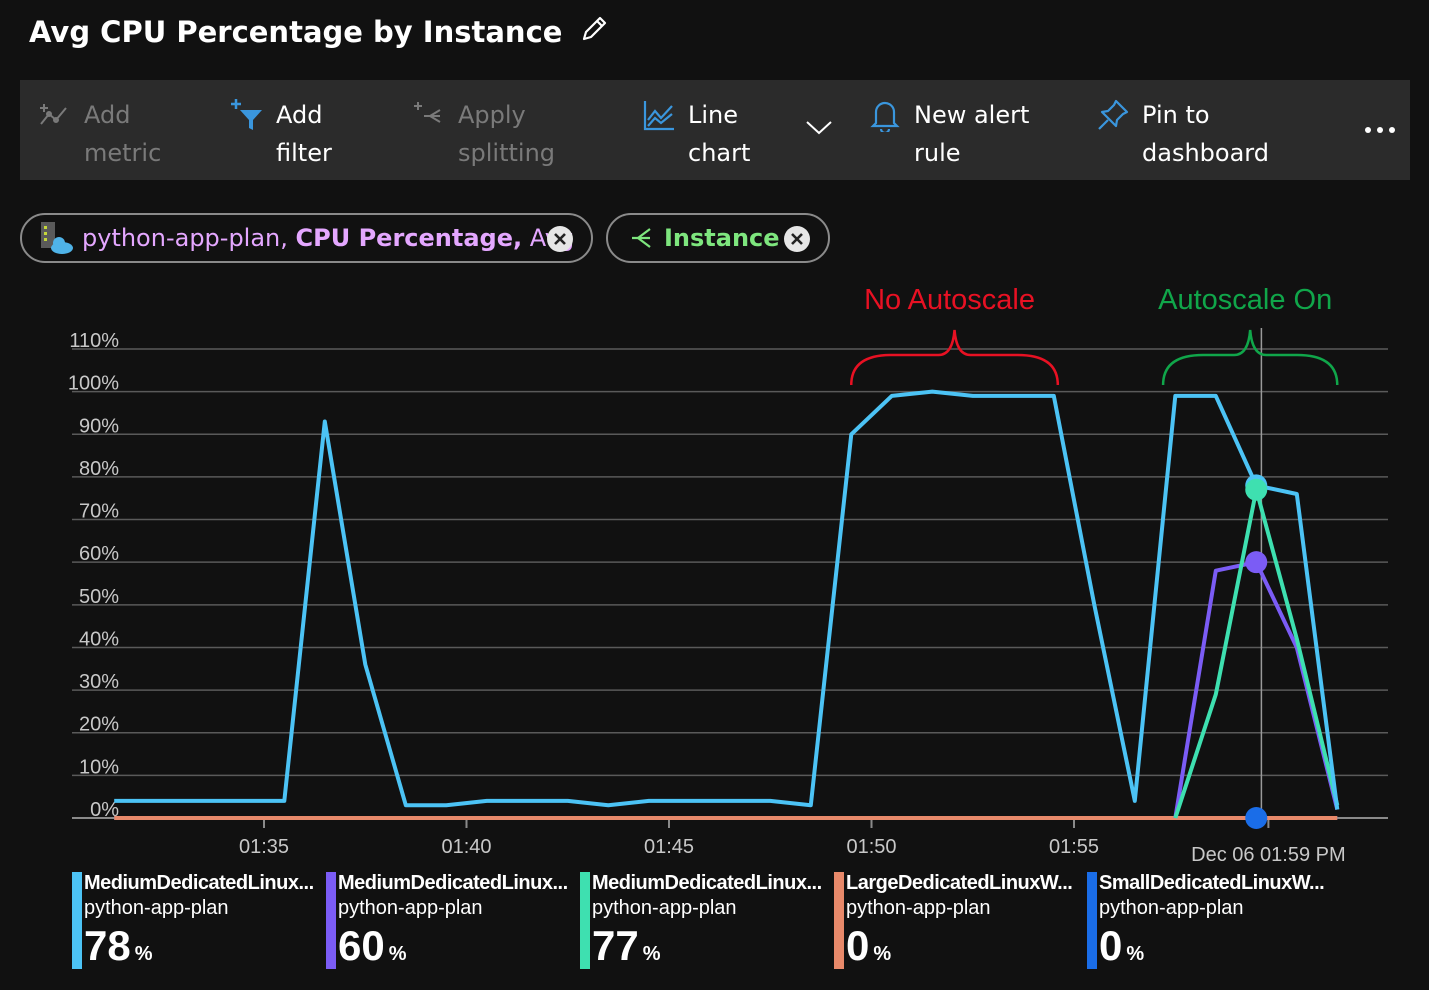  What do you see at coordinates (123, 153) in the screenshot?
I see `add-metric-label-2: metric` at bounding box center [123, 153].